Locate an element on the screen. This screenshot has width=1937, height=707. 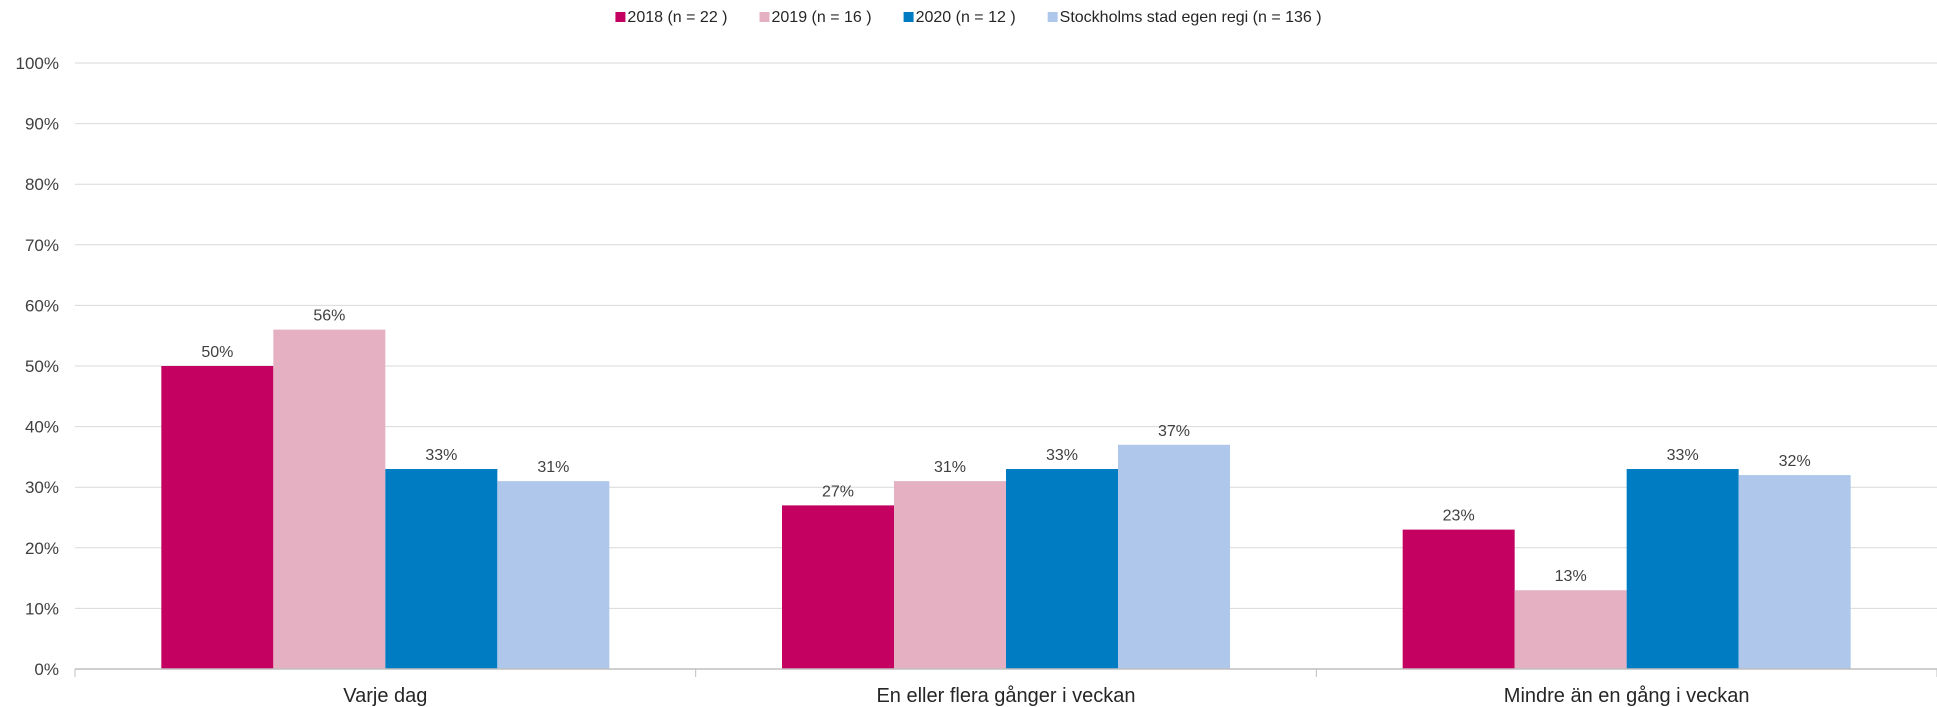
legend-label: 2019 (n = 16 ) is located at coordinates (822, 17).